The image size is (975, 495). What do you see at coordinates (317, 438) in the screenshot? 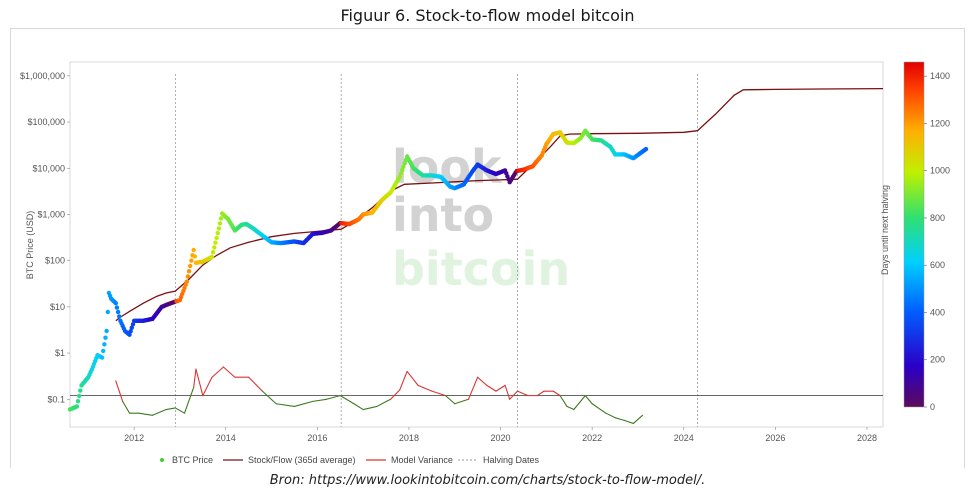
I see `x-tick-label: 2016` at bounding box center [317, 438].